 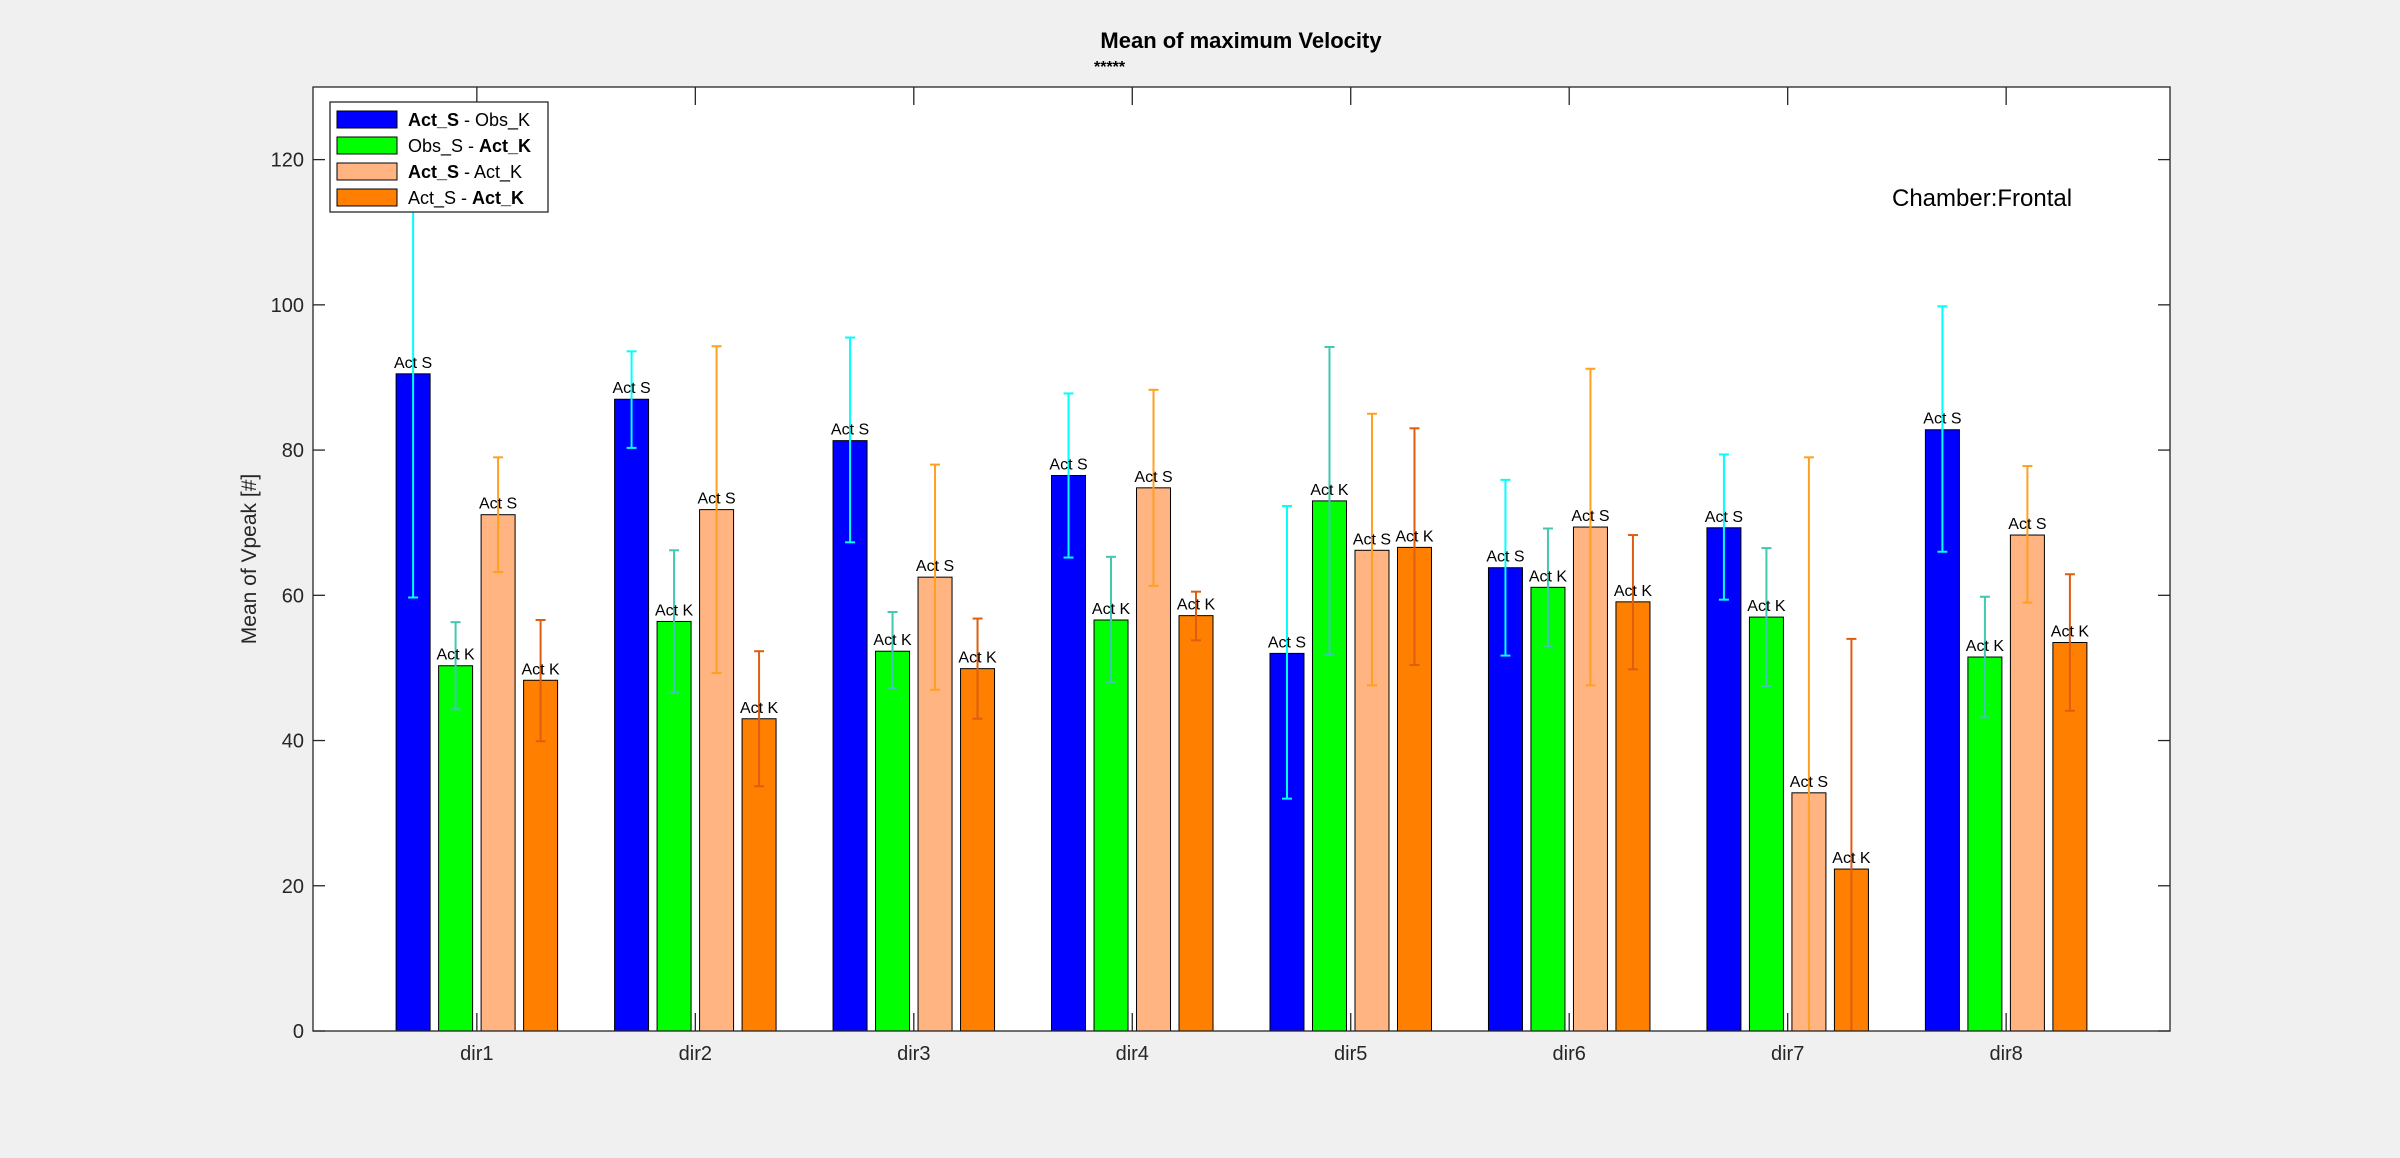 I want to click on chamber-annotation: Chamber:Frontal, so click(x=1982, y=198).